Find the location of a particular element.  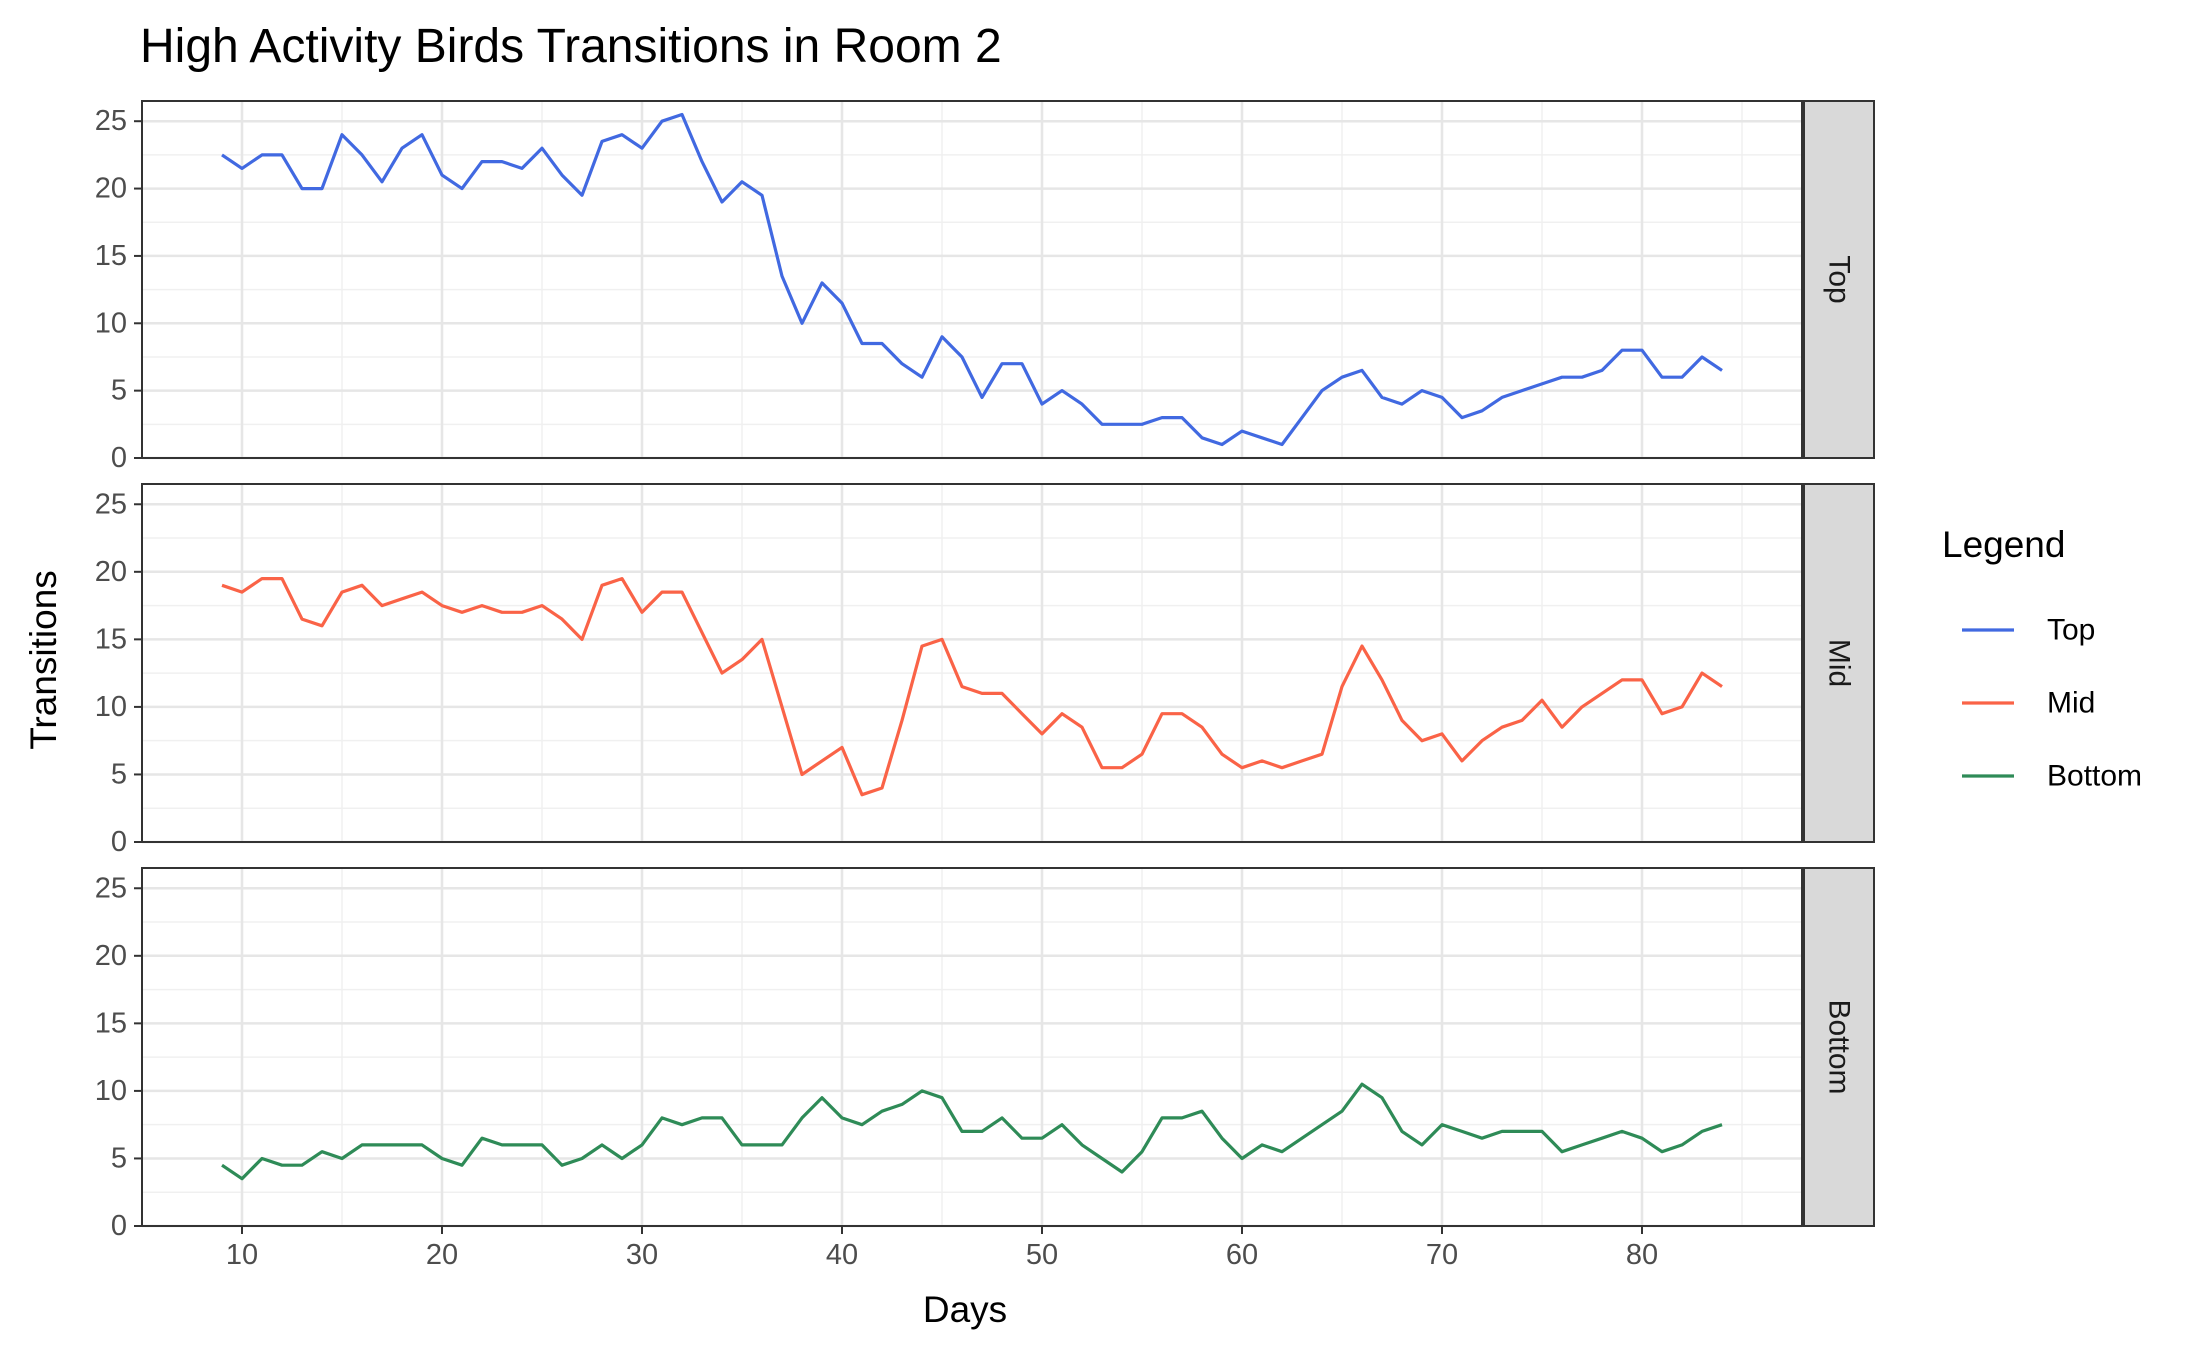

x-axis: 10 20 30 40 50 60 70 80 is located at coordinates (942, 1248).